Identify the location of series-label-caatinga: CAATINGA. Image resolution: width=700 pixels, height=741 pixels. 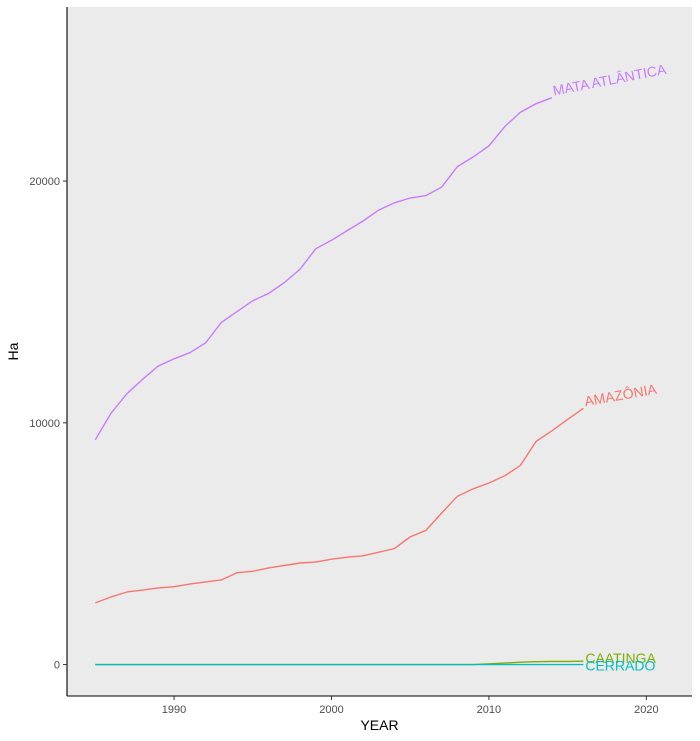
(620, 658).